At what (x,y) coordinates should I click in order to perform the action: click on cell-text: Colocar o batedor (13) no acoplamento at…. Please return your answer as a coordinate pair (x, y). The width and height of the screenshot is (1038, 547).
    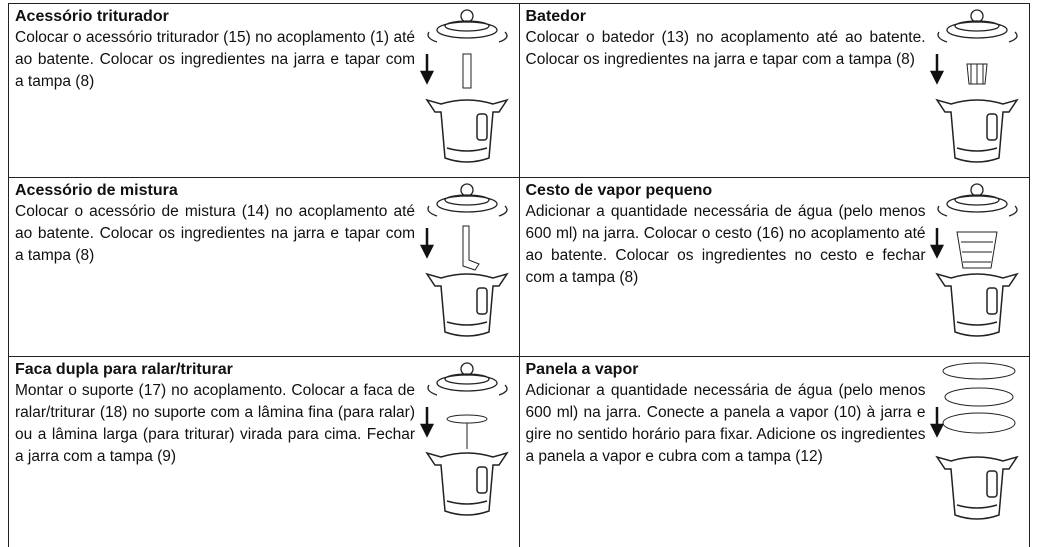
    Looking at the image, I should click on (725, 48).